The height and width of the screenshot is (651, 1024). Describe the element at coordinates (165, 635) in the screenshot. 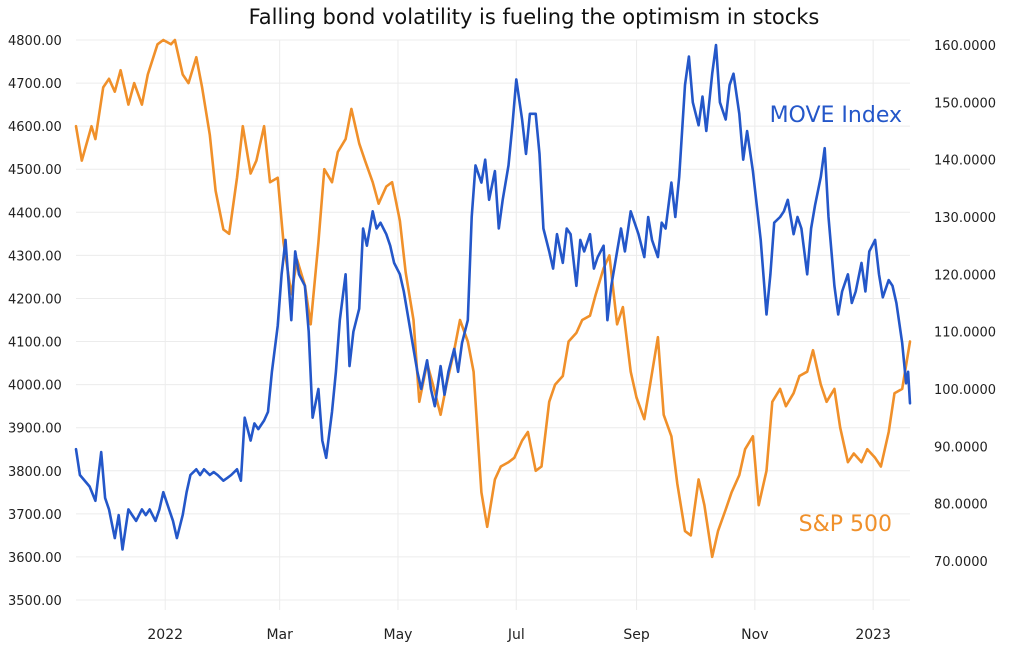

I see `x-tick-label: 2022` at that location.